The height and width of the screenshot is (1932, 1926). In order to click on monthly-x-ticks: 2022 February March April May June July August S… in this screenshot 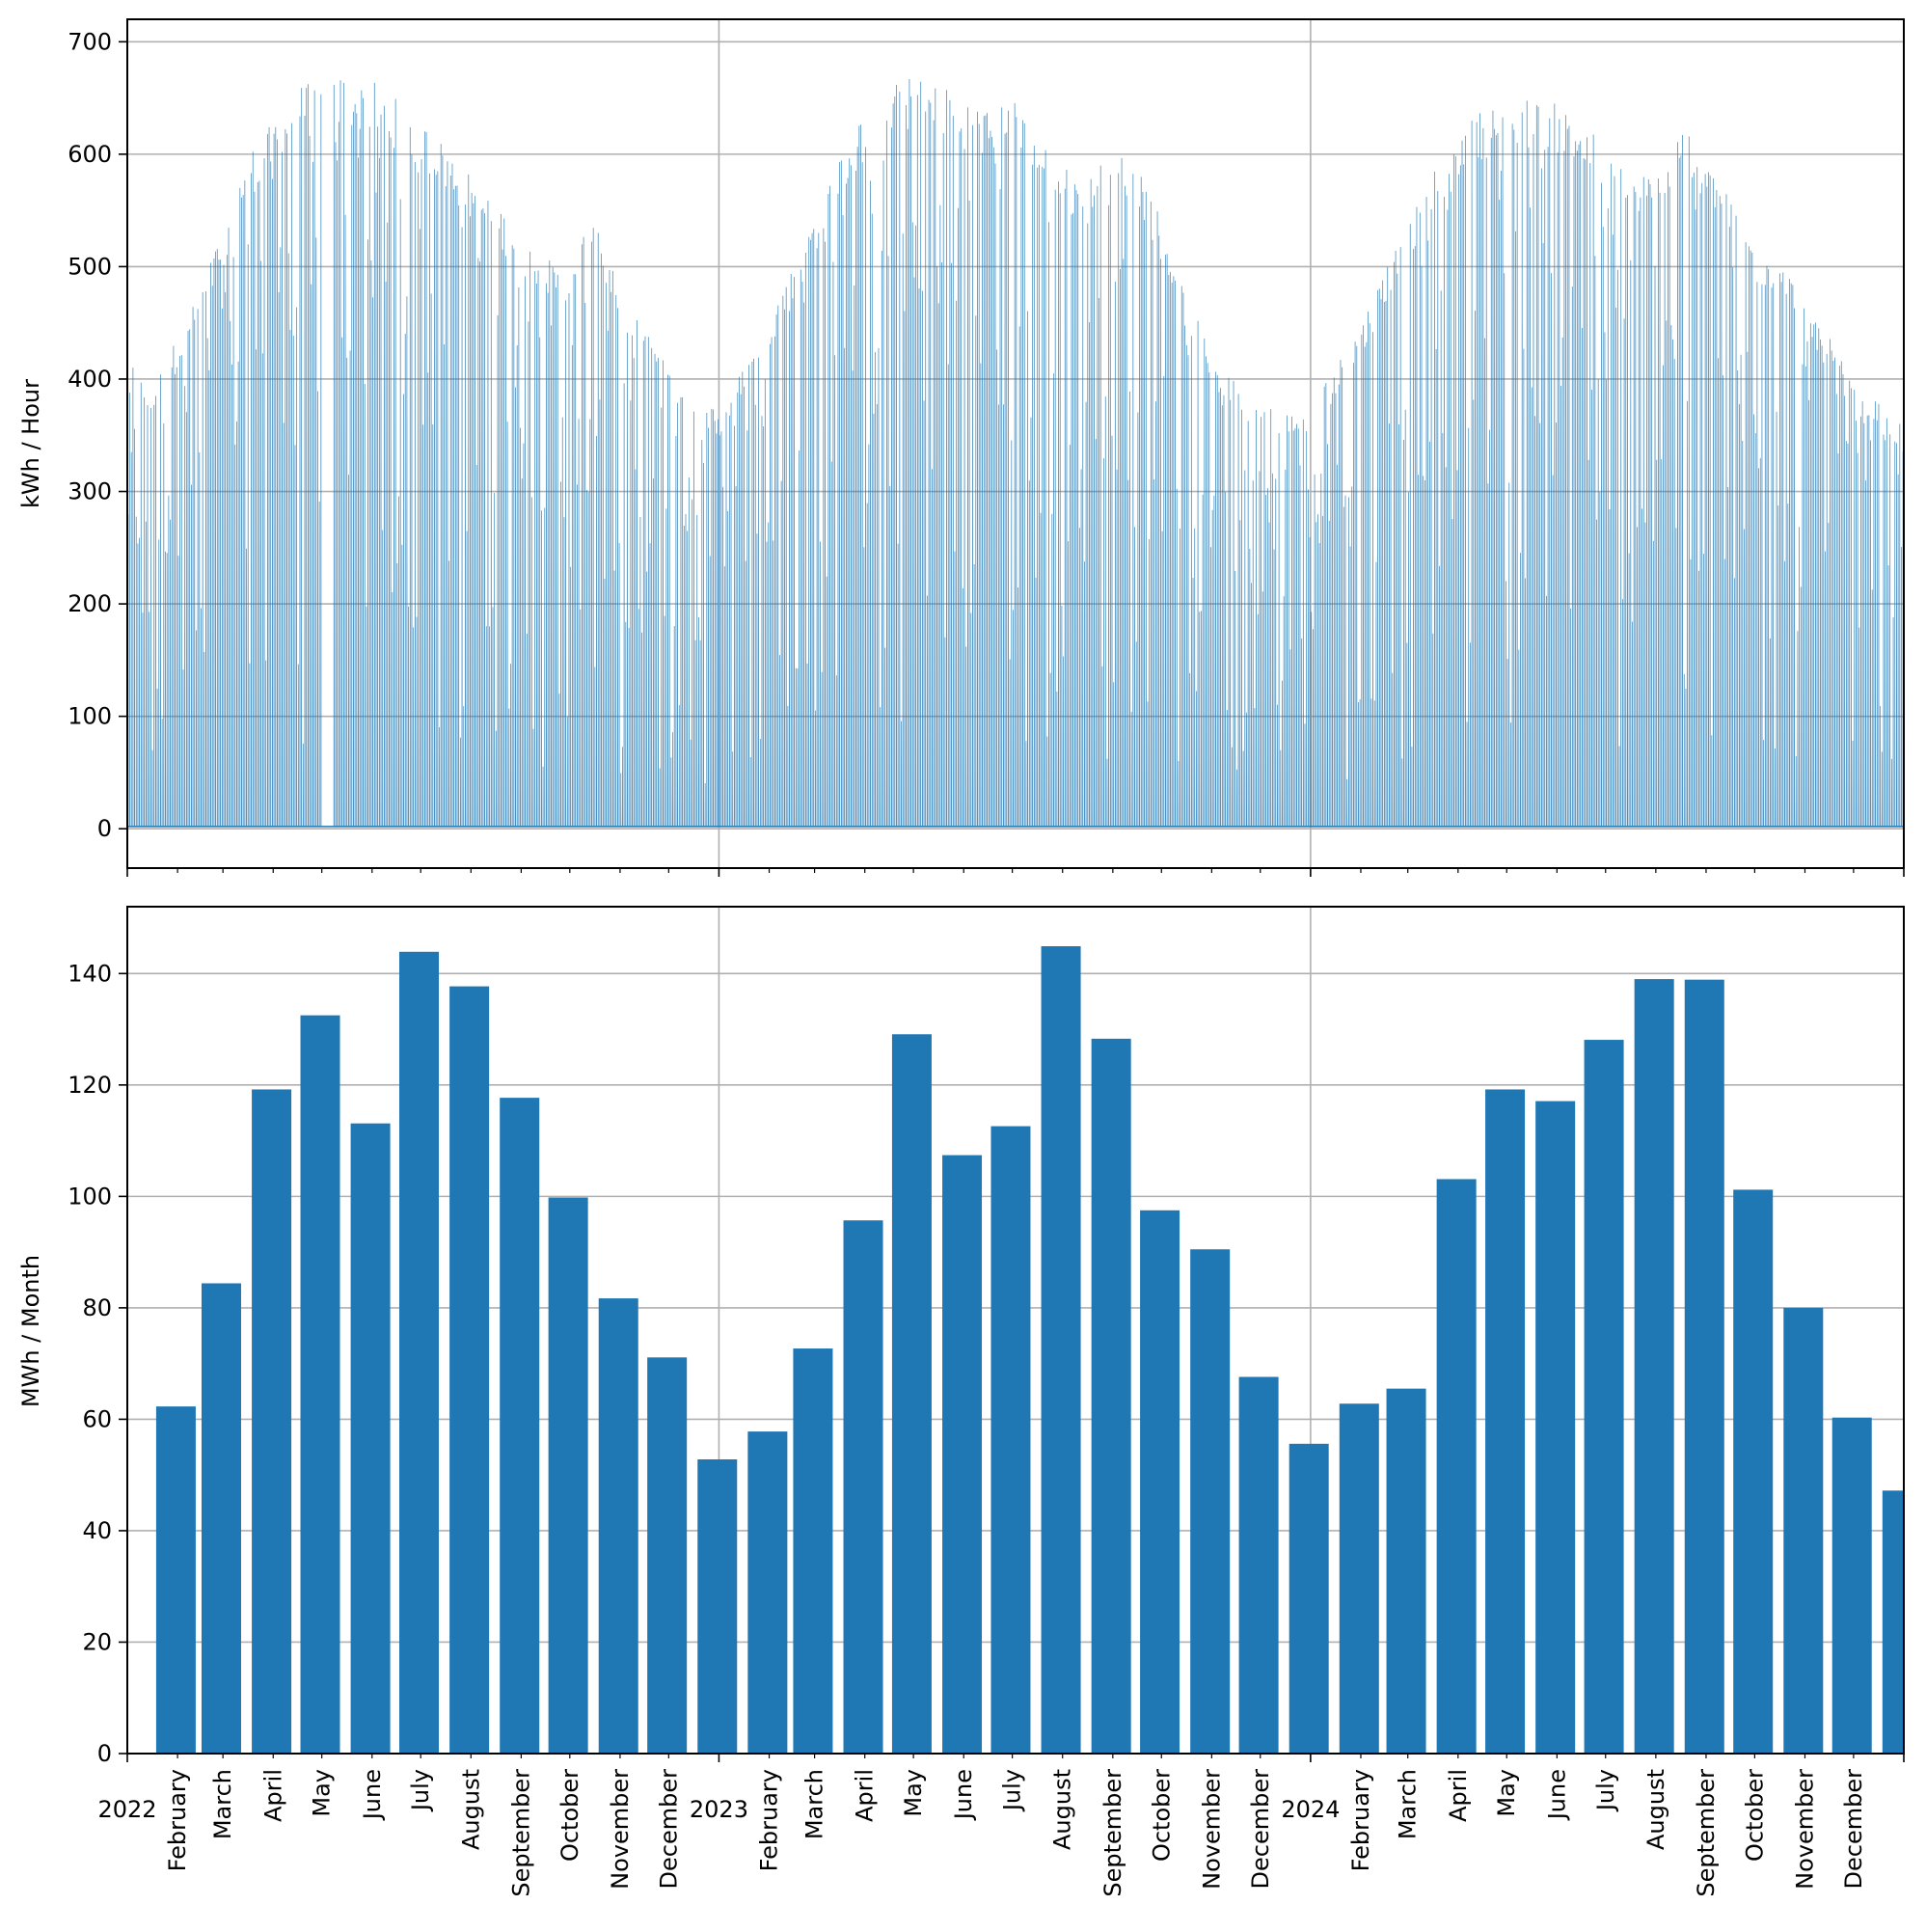, I will do `click(1001, 1825)`.